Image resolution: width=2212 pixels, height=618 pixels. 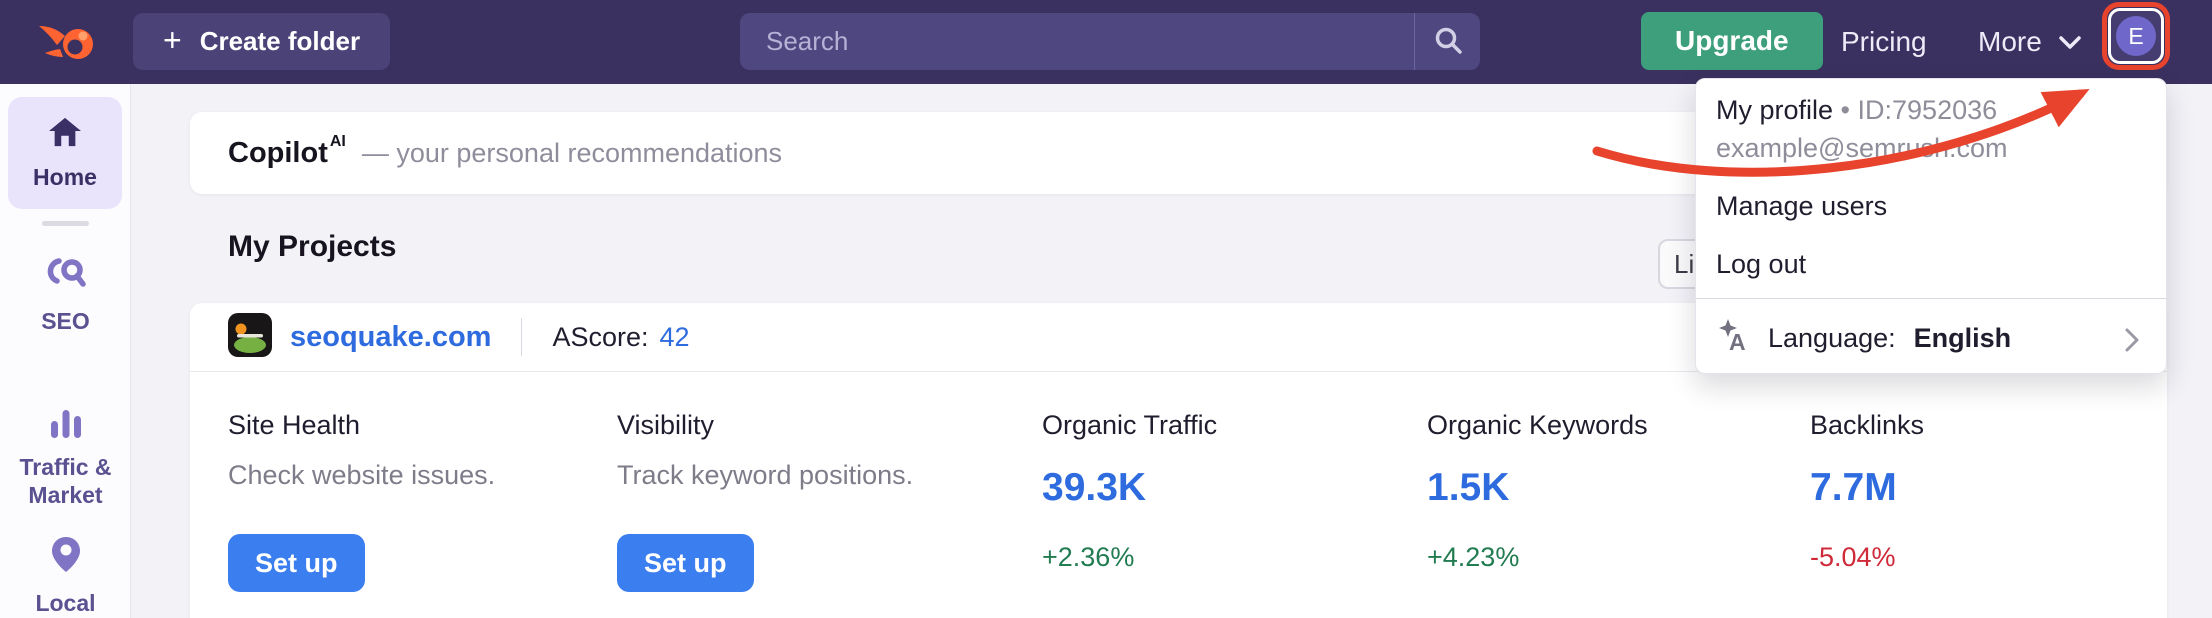 I want to click on top-navigation-bar: + Create folder Upgrade Pricing More, so click(x=1106, y=42).